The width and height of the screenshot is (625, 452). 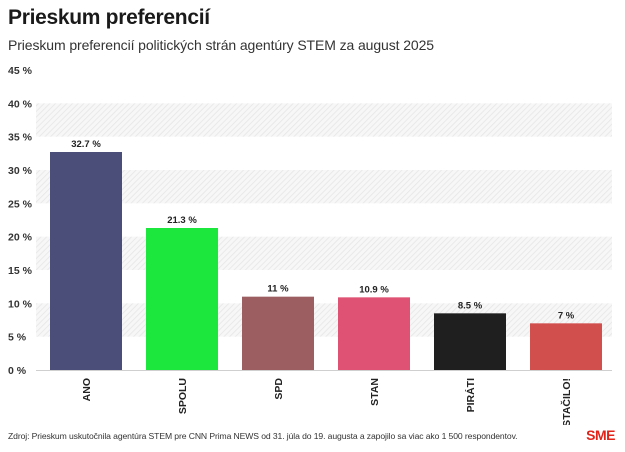 I want to click on x-tick-label: PIRÁTI, so click(x=470, y=395).